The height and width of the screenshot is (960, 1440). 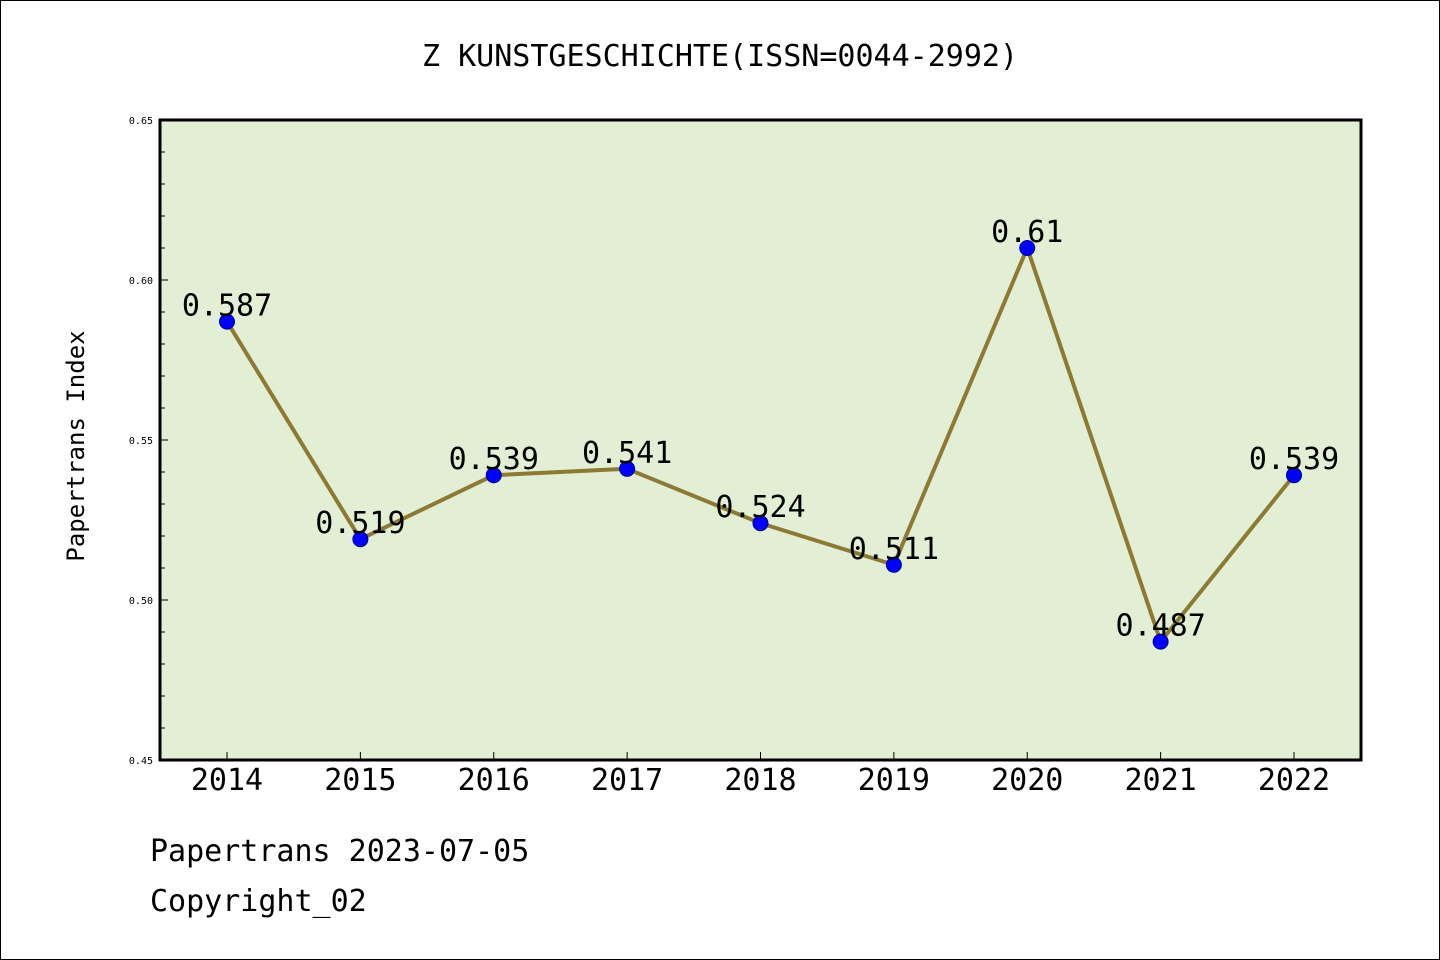 What do you see at coordinates (360, 523) in the screenshot?
I see `data-label: 0.519` at bounding box center [360, 523].